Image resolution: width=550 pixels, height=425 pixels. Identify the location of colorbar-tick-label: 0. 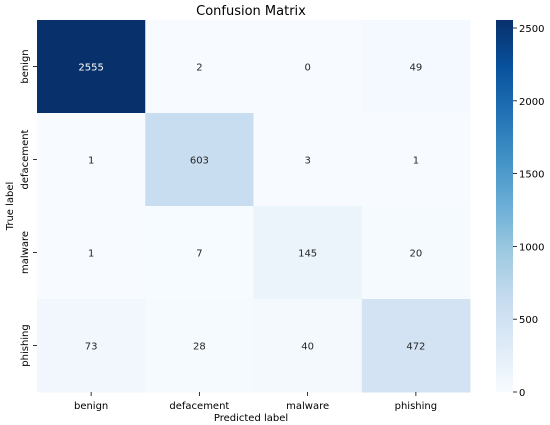
(522, 393).